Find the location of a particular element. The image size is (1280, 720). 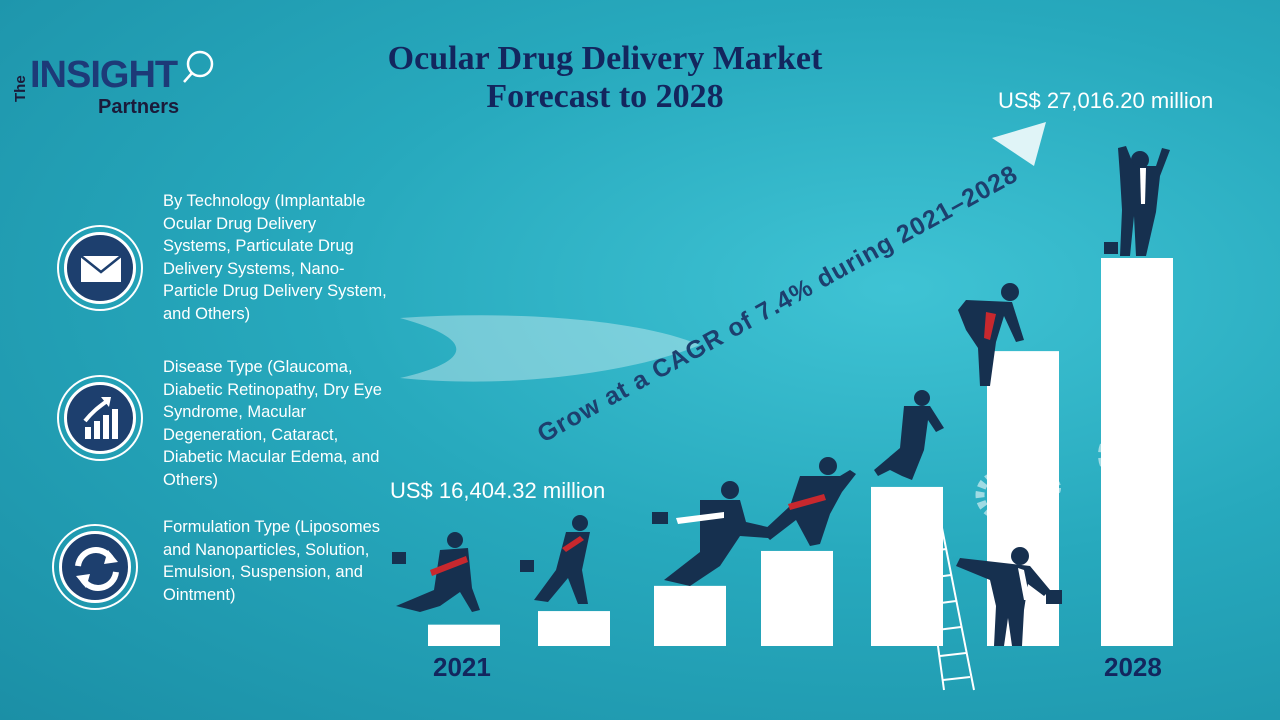

segment-icon-disease is located at coordinates (100, 418).